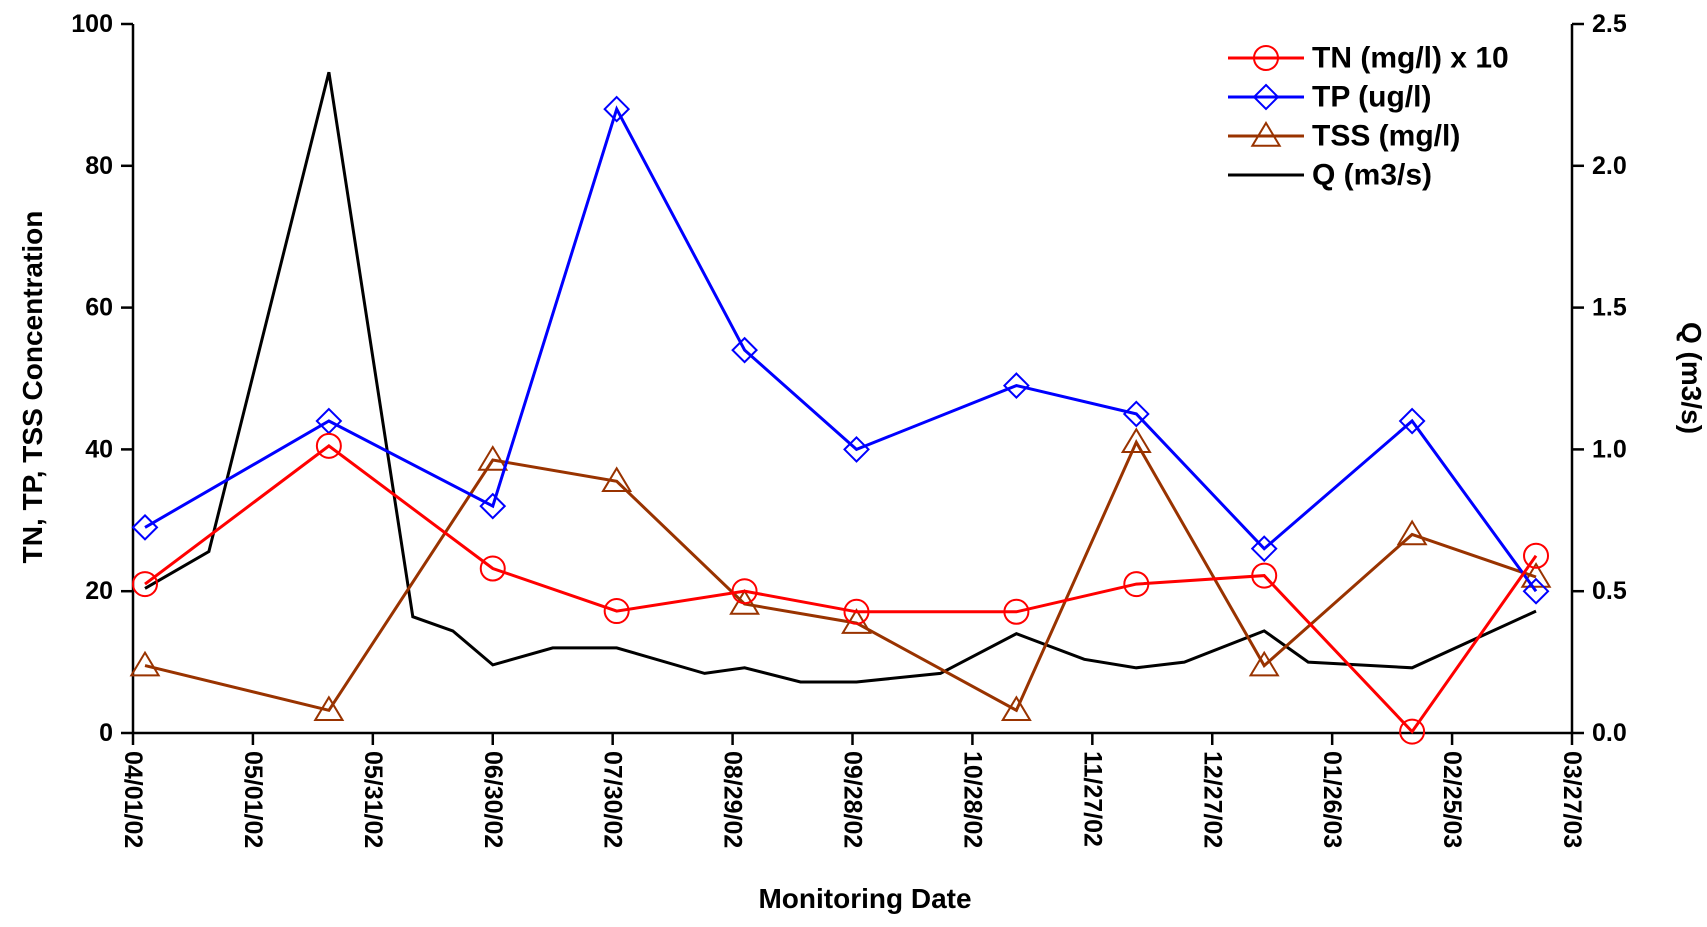  I want to click on left-y-tick-label: 80, so click(99, 166).